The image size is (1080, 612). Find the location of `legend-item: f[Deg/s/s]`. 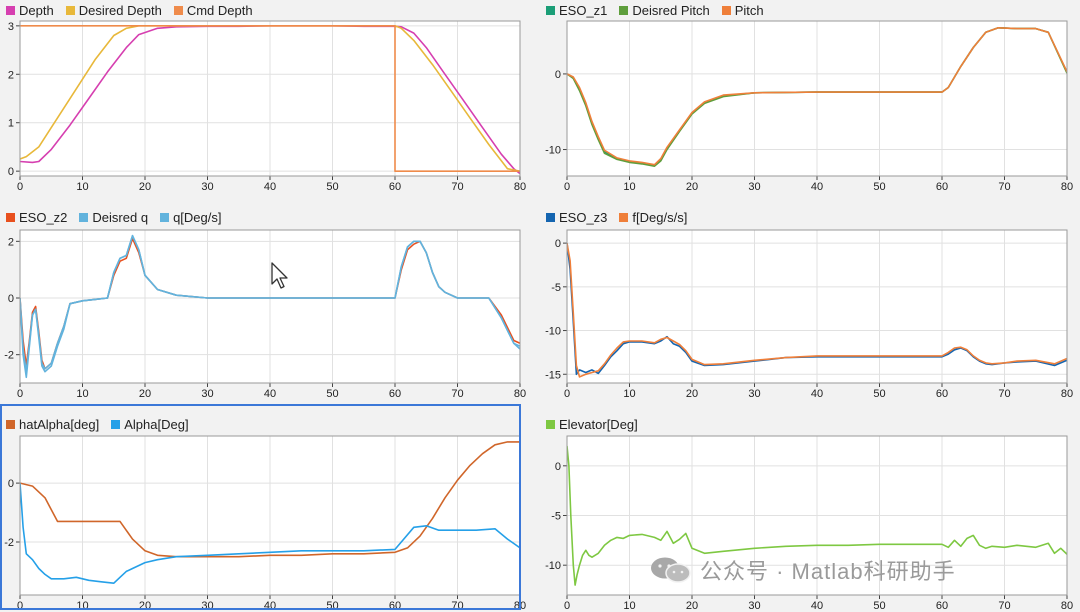

legend-item: f[Deg/s/s] is located at coordinates (653, 217).